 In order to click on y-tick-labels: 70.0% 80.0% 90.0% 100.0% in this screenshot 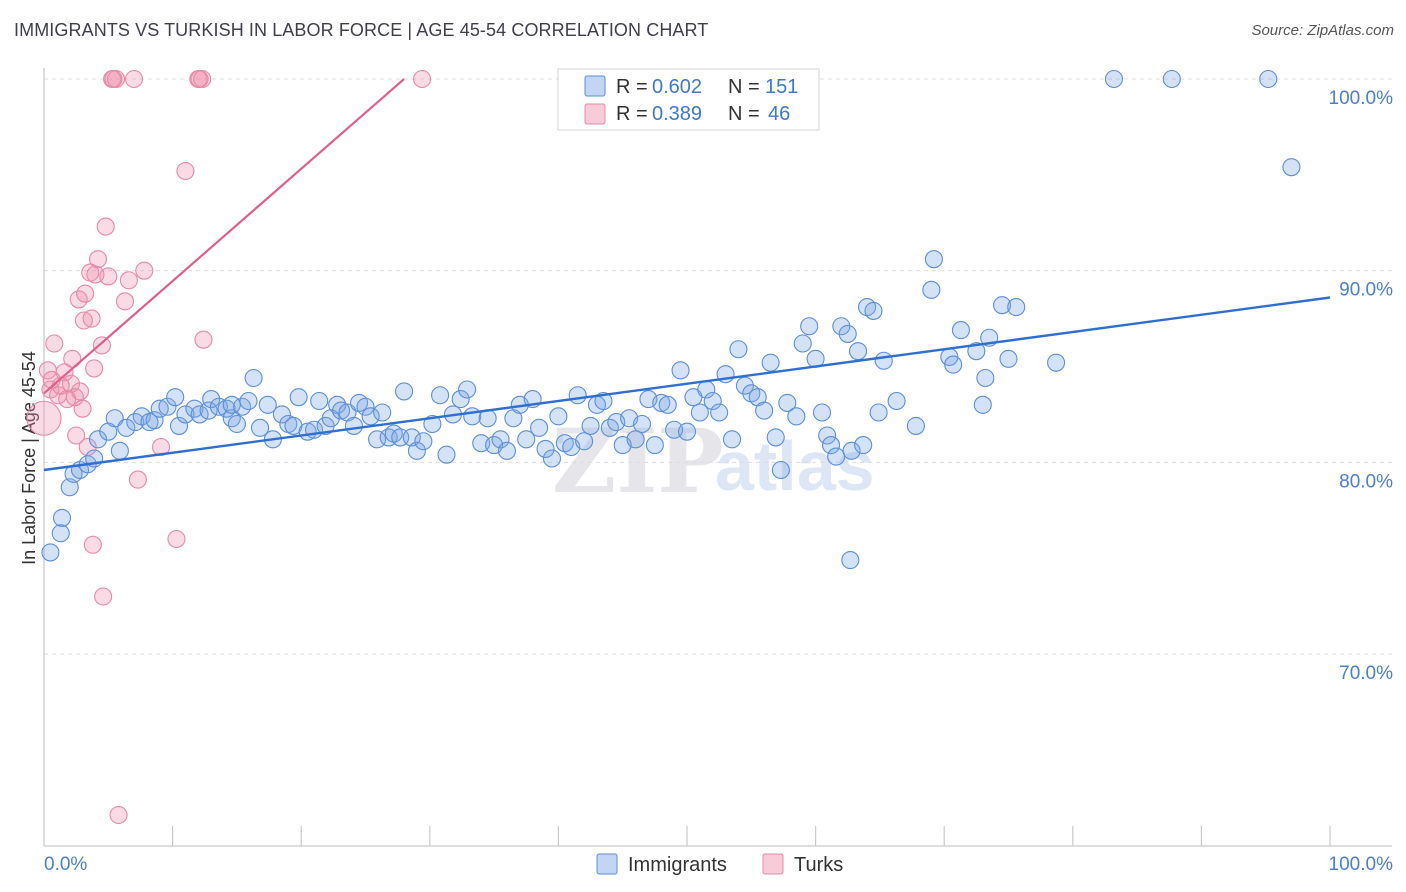, I will do `click(1361, 386)`.